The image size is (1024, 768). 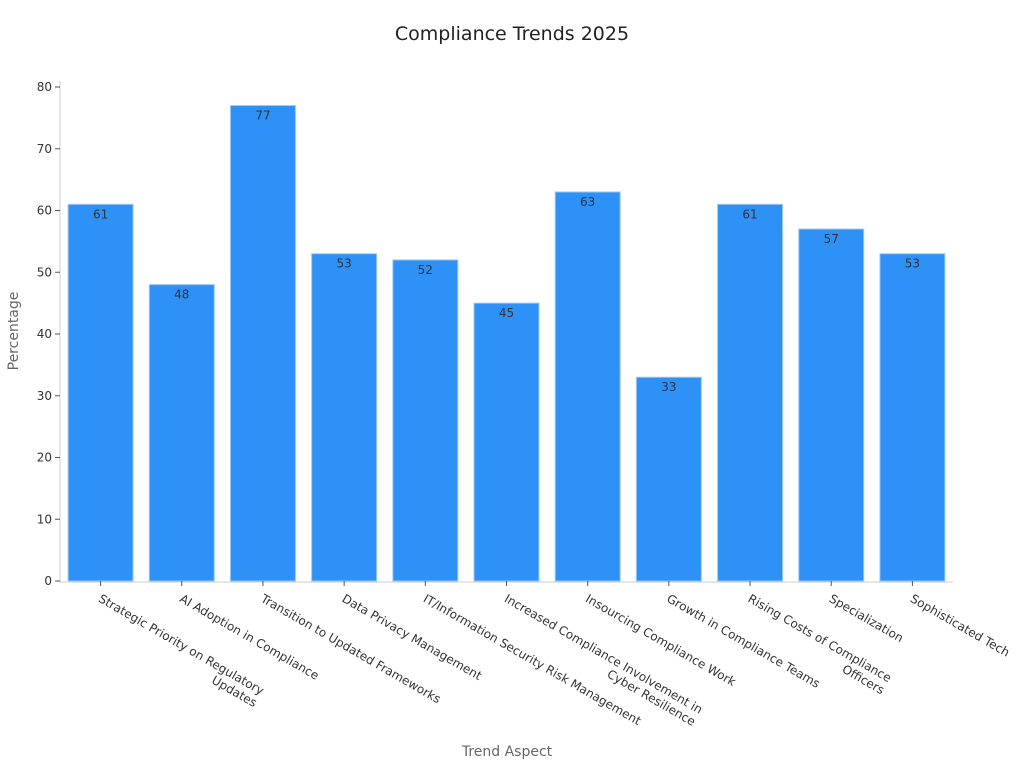 I want to click on x-tick-label: Growth in Compliance Teams, so click(x=743, y=640).